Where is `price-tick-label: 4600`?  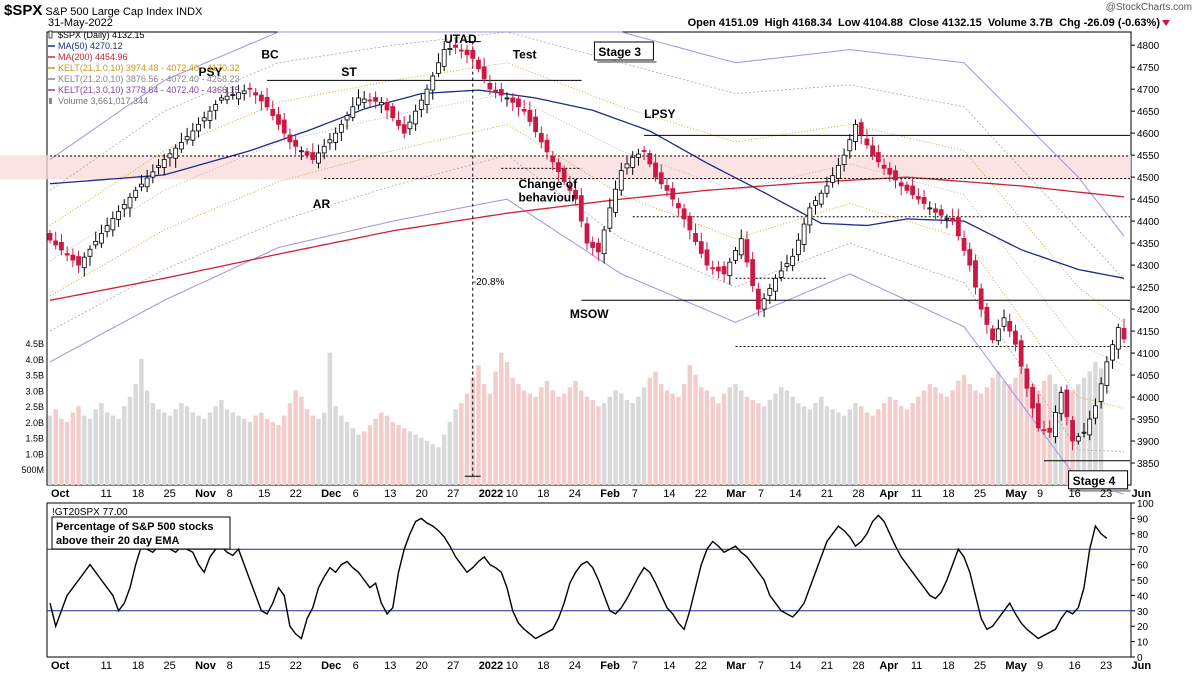 price-tick-label: 4600 is located at coordinates (1148, 134).